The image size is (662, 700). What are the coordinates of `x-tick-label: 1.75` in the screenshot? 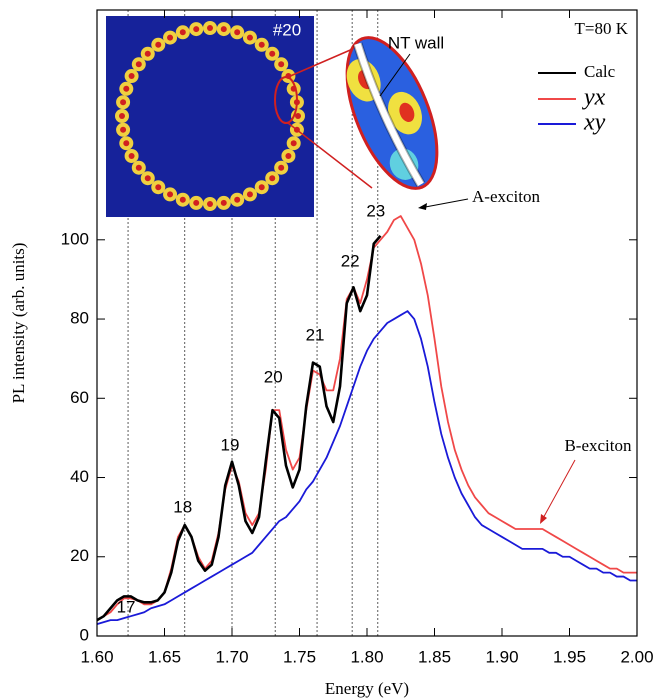 It's located at (299, 656).